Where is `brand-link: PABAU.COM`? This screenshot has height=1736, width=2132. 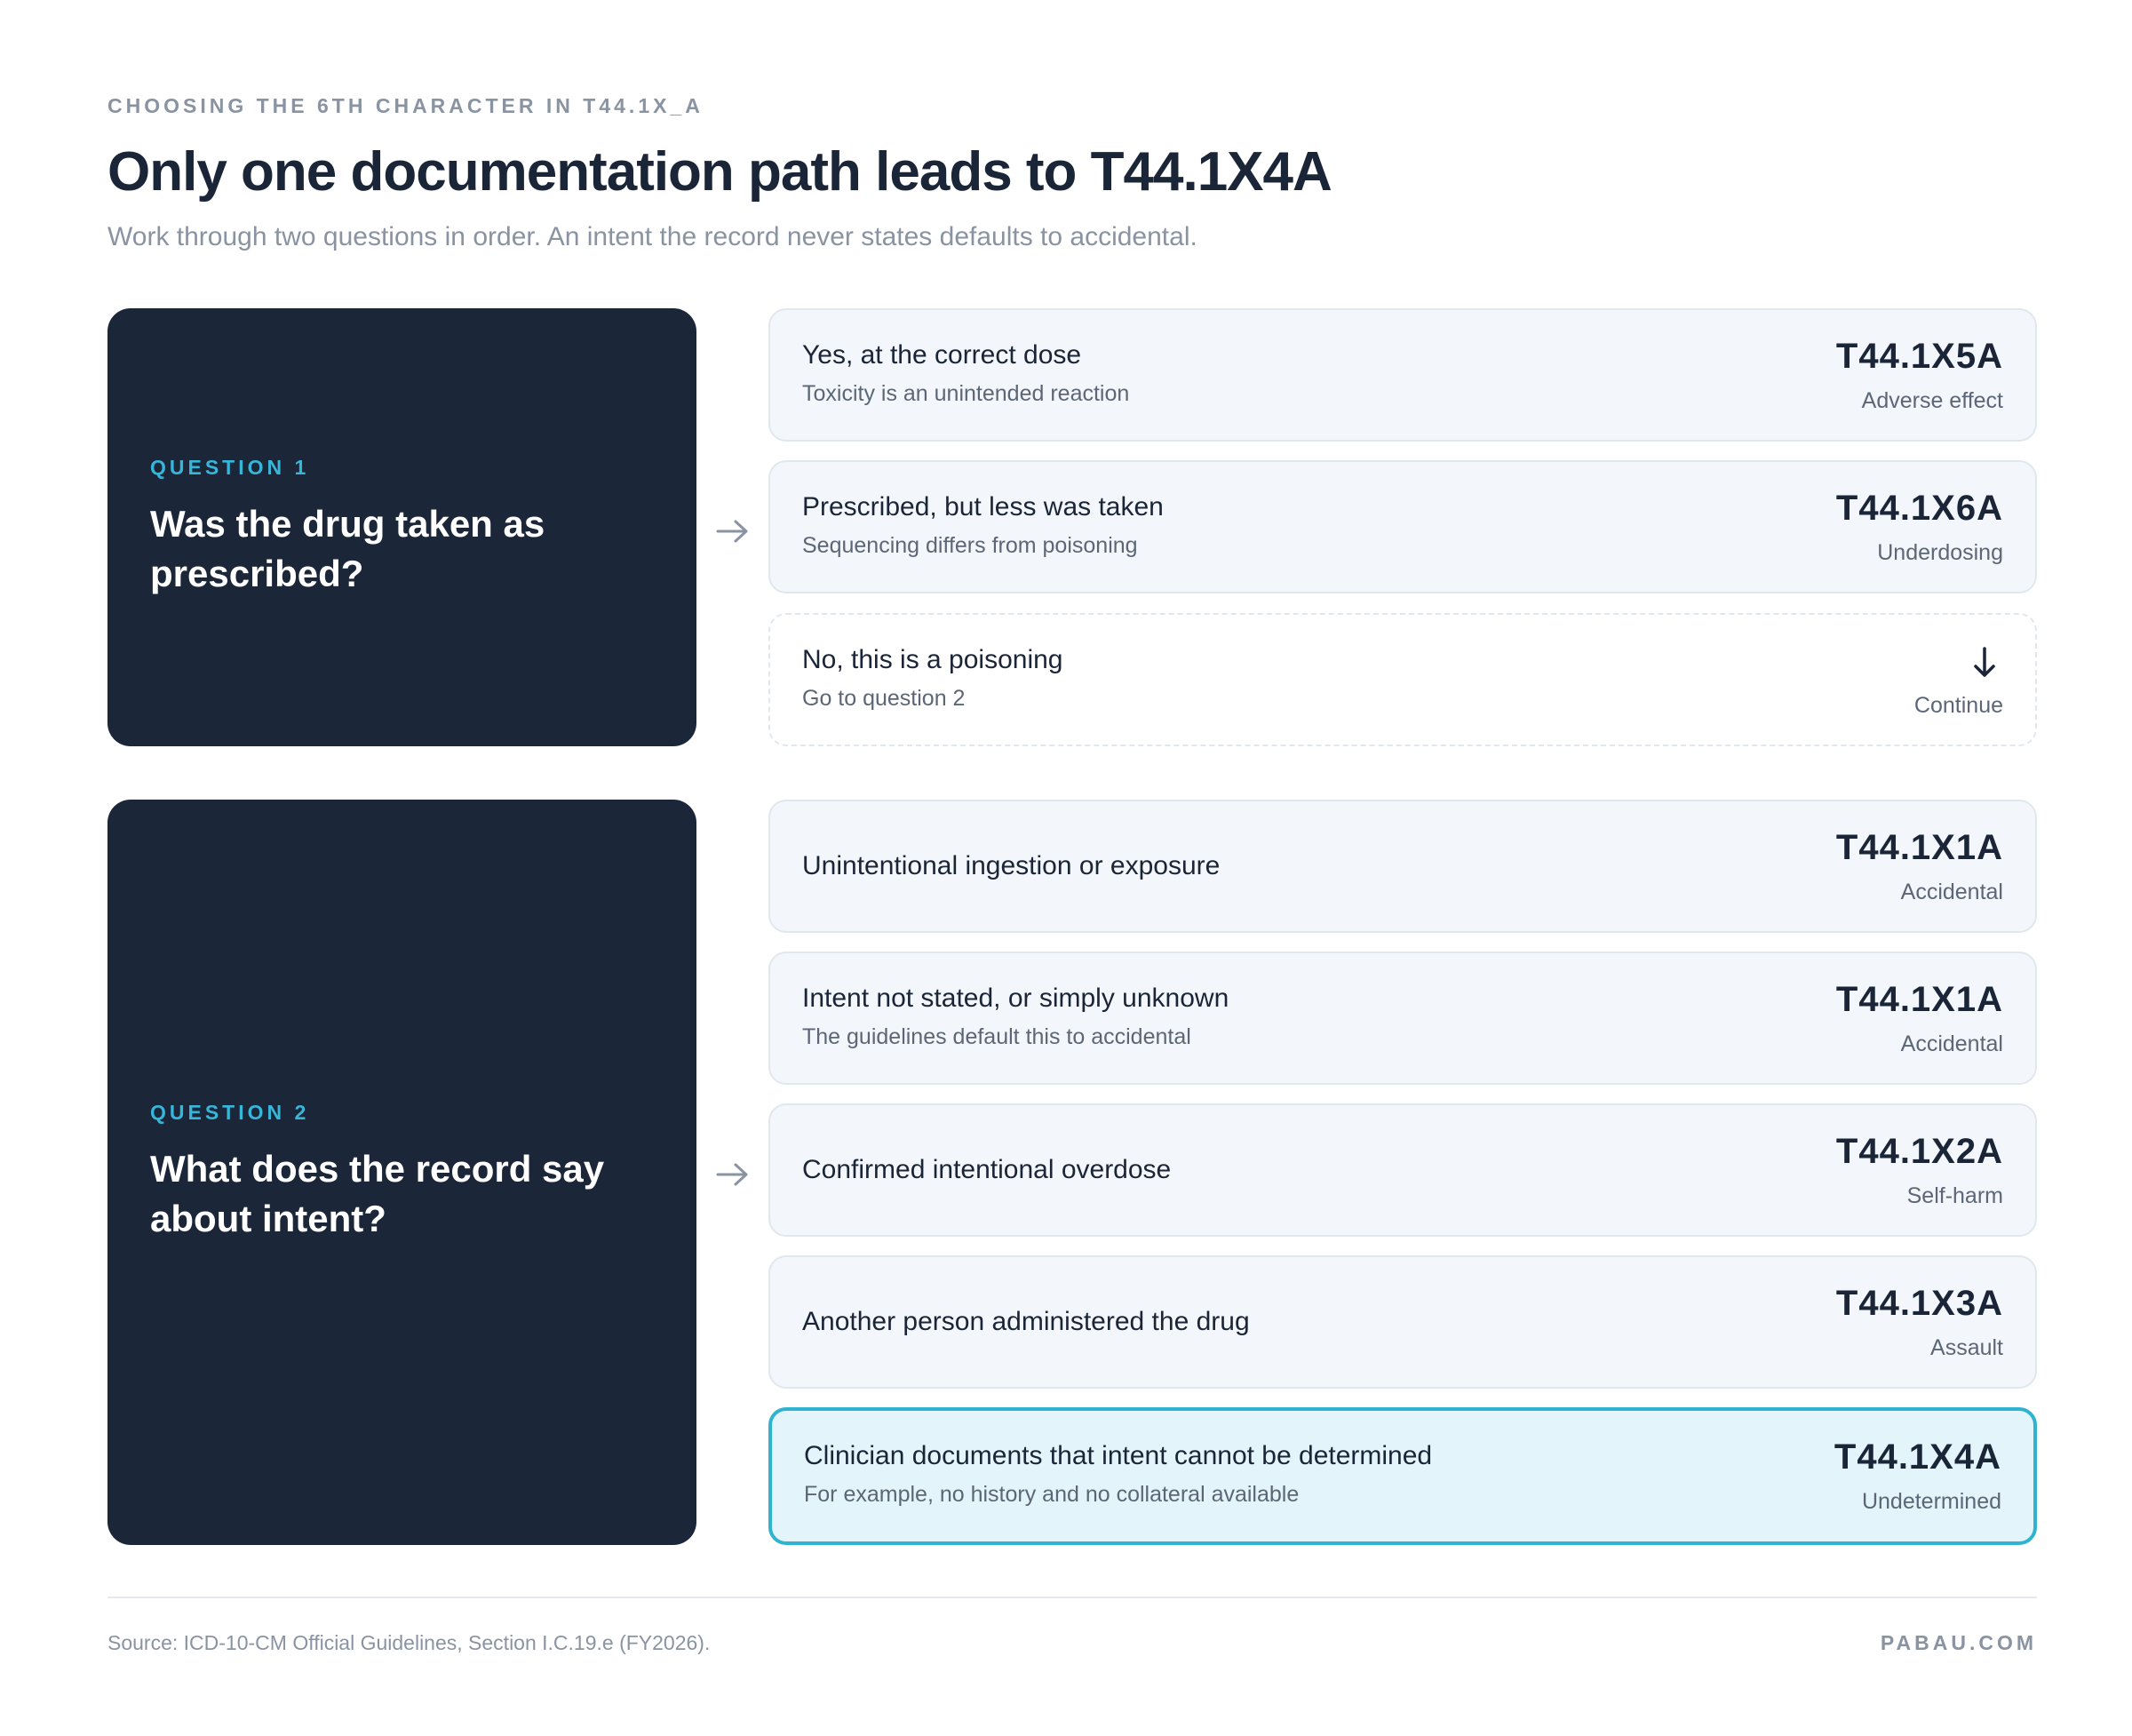 brand-link: PABAU.COM is located at coordinates (1958, 1642).